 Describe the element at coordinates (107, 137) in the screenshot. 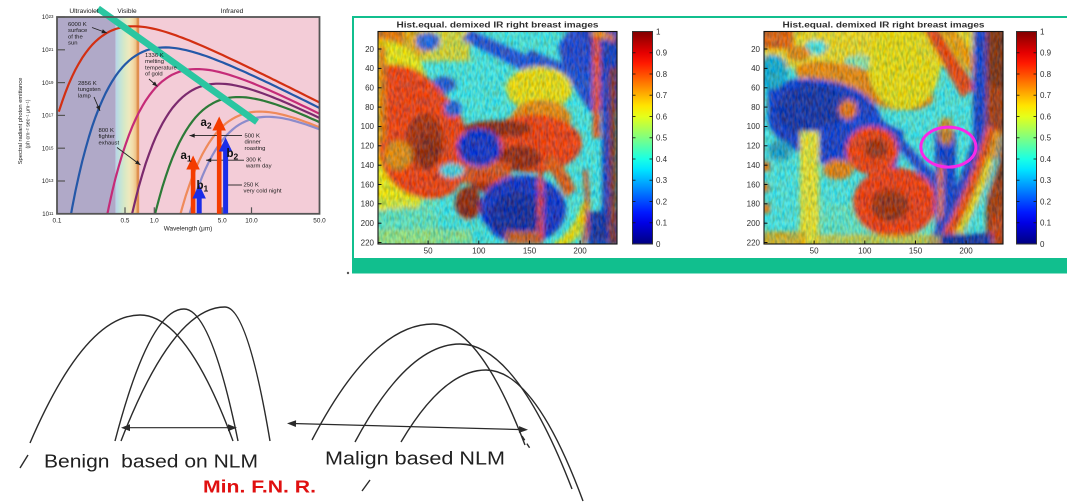

I see `svg-text: fighter` at that location.